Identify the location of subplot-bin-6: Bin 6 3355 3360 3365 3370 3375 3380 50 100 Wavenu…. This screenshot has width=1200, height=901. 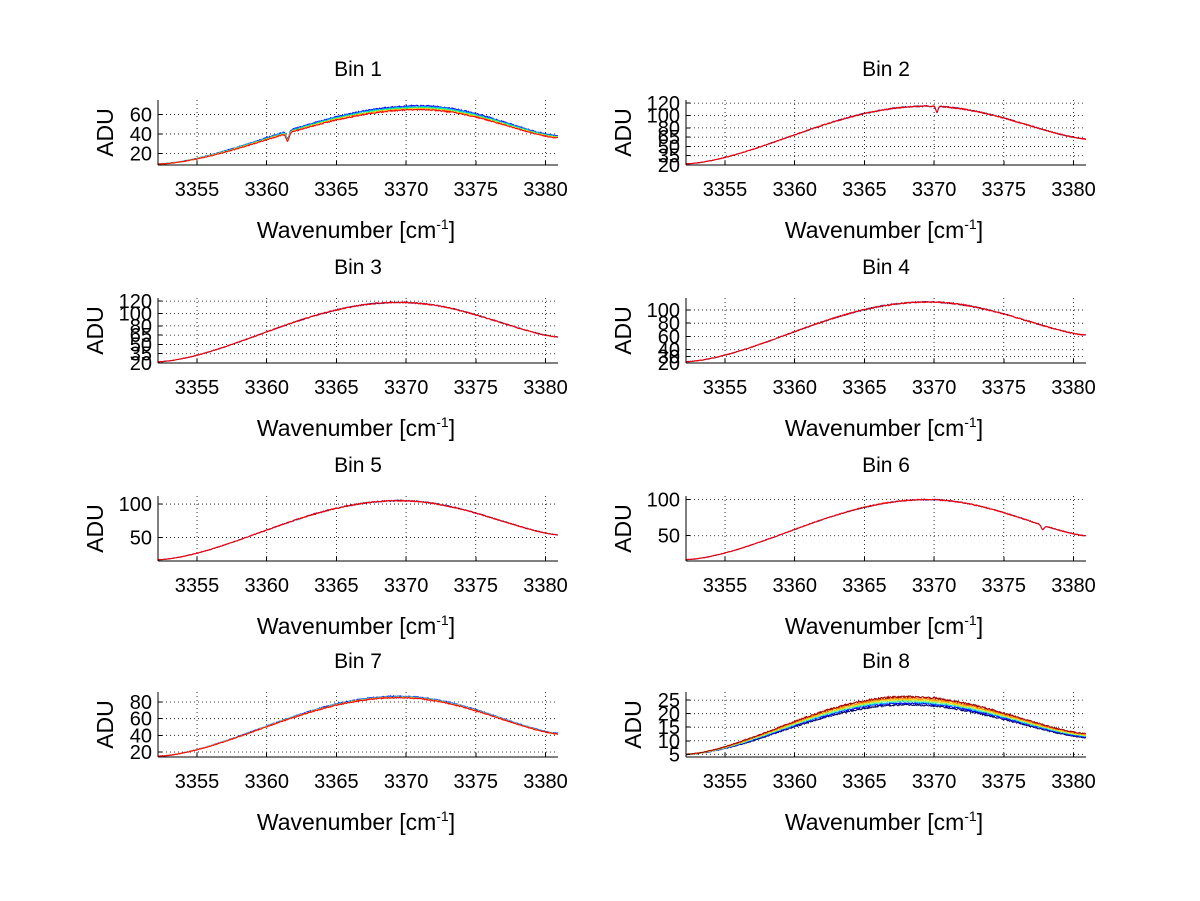
(853, 546).